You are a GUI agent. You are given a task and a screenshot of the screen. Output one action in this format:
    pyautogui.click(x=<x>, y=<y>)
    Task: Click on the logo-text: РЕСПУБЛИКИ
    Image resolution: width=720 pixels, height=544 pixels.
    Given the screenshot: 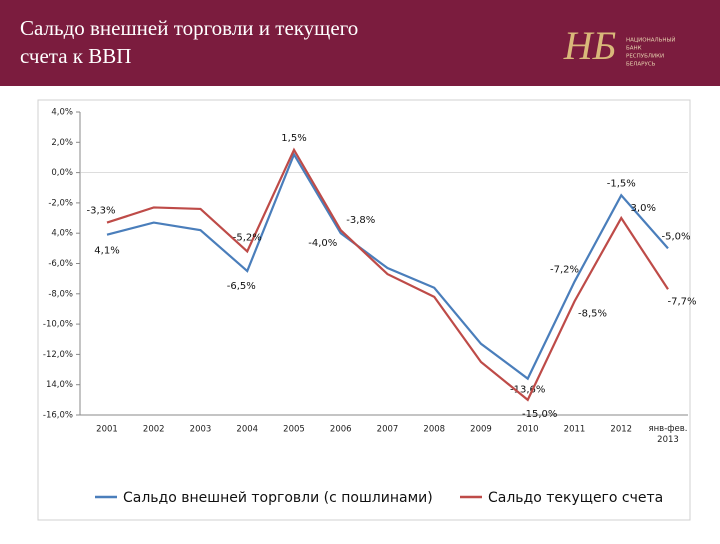 What is the action you would take?
    pyautogui.click(x=645, y=57)
    